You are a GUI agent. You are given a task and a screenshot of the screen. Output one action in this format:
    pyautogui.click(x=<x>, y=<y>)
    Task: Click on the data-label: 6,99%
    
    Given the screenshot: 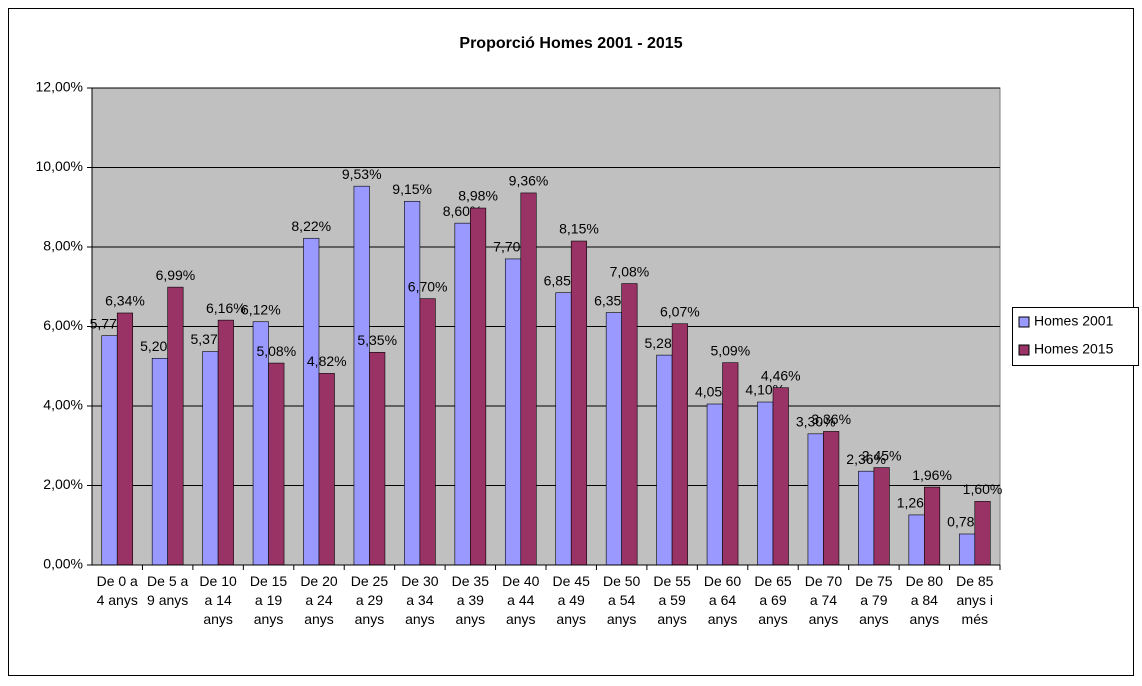 What is the action you would take?
    pyautogui.click(x=176, y=275)
    